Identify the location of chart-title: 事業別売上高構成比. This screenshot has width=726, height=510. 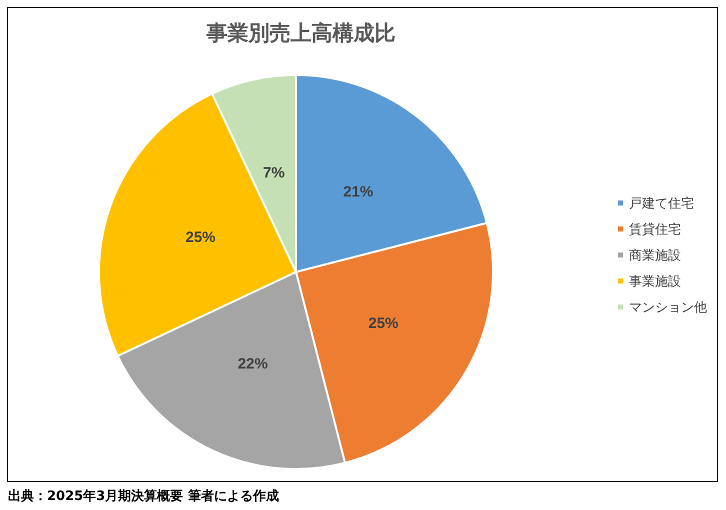
(301, 33).